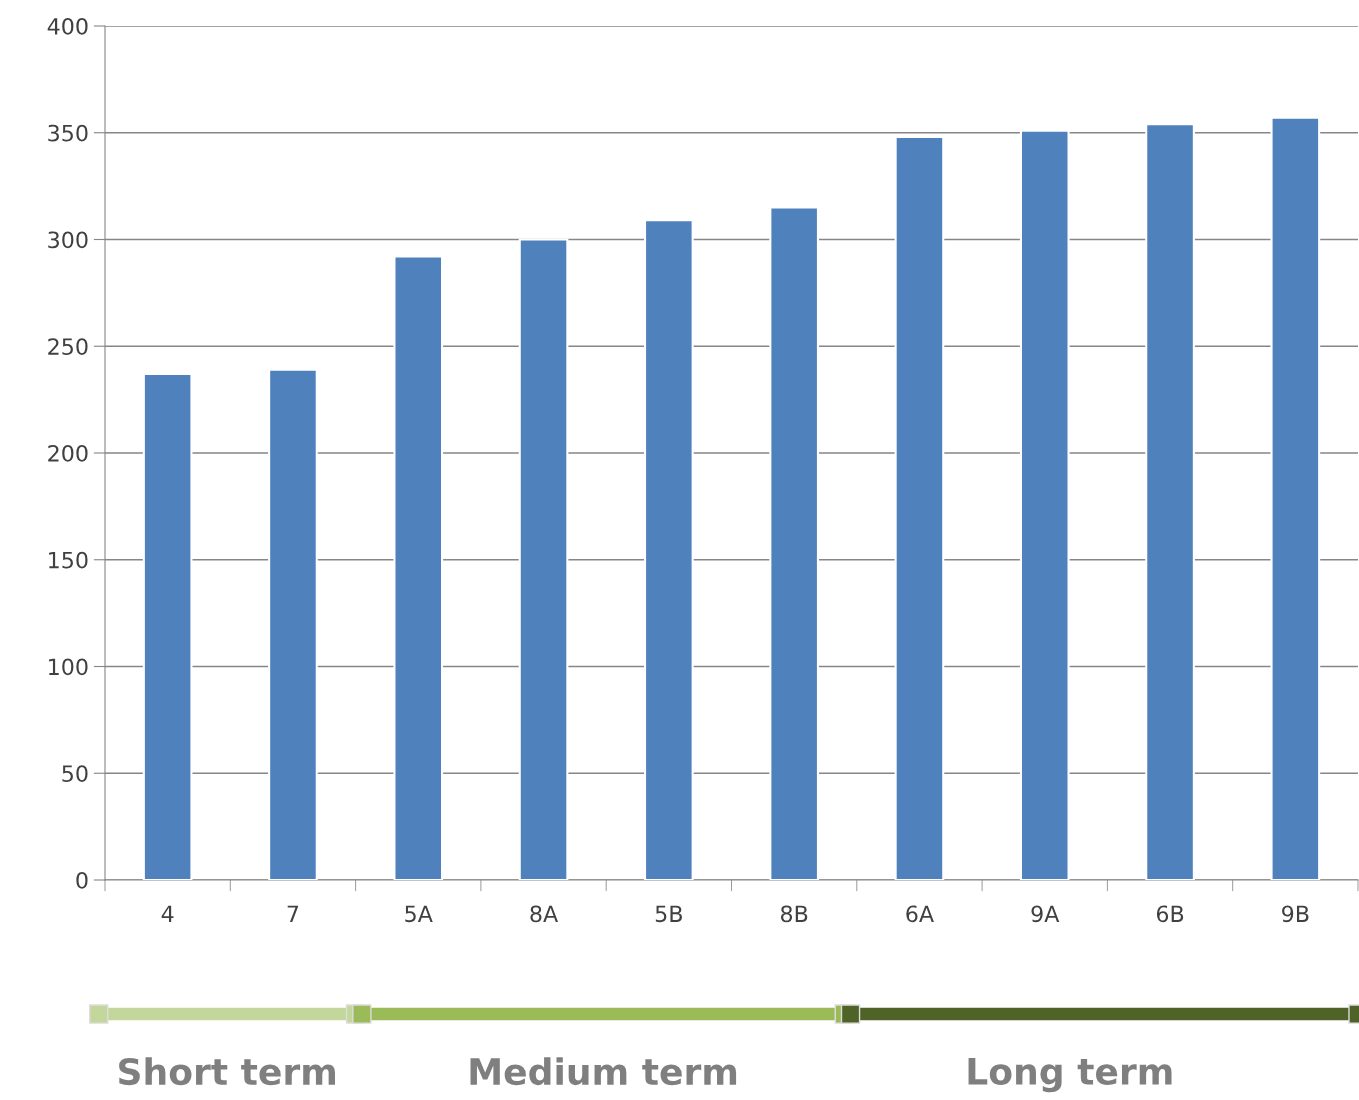 The image size is (1359, 1100). Describe the element at coordinates (68, 133) in the screenshot. I see `y-tick-label: 350` at that location.